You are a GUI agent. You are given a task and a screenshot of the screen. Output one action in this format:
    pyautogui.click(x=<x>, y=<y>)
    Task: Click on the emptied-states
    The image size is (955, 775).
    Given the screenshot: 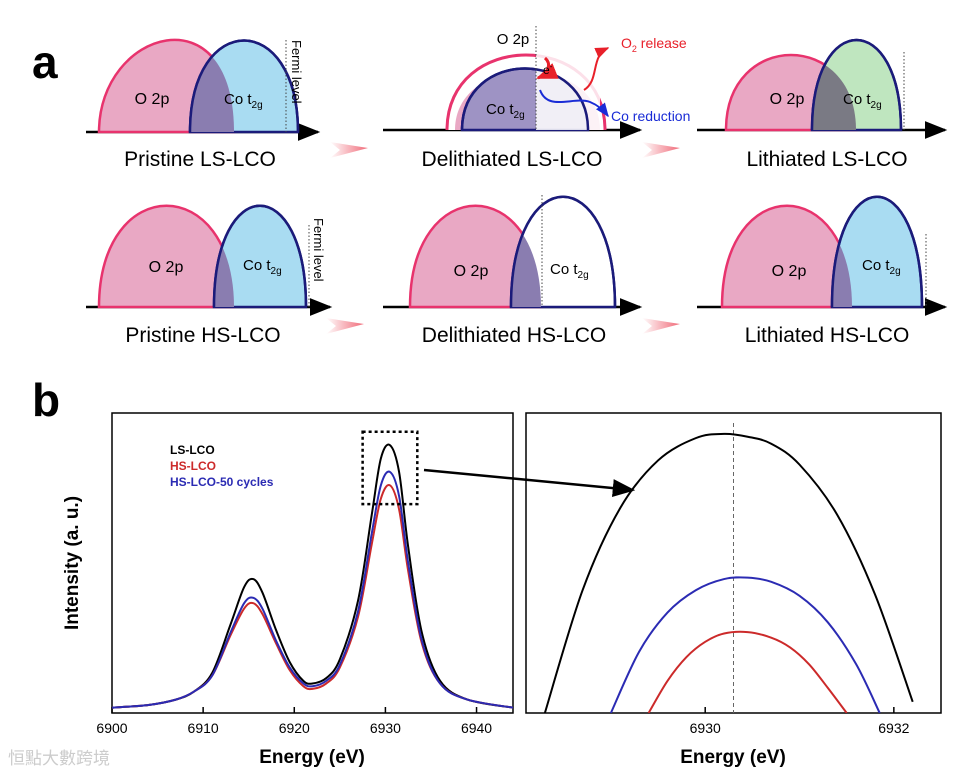 What is the action you would take?
    pyautogui.click(x=568, y=90)
    